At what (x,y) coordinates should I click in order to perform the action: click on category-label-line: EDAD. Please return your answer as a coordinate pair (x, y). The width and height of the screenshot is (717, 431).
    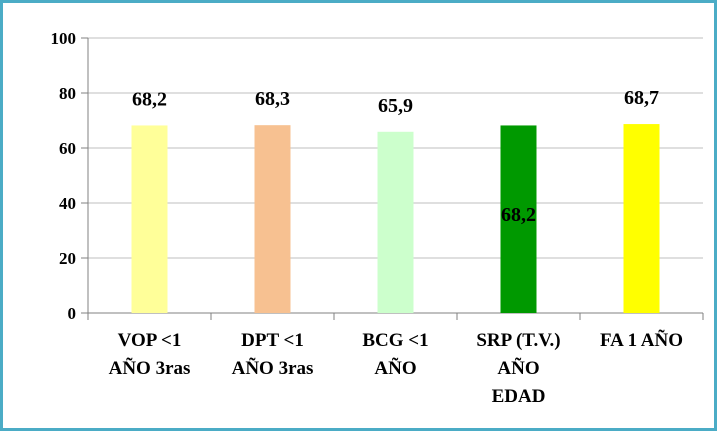
    Looking at the image, I should click on (519, 396).